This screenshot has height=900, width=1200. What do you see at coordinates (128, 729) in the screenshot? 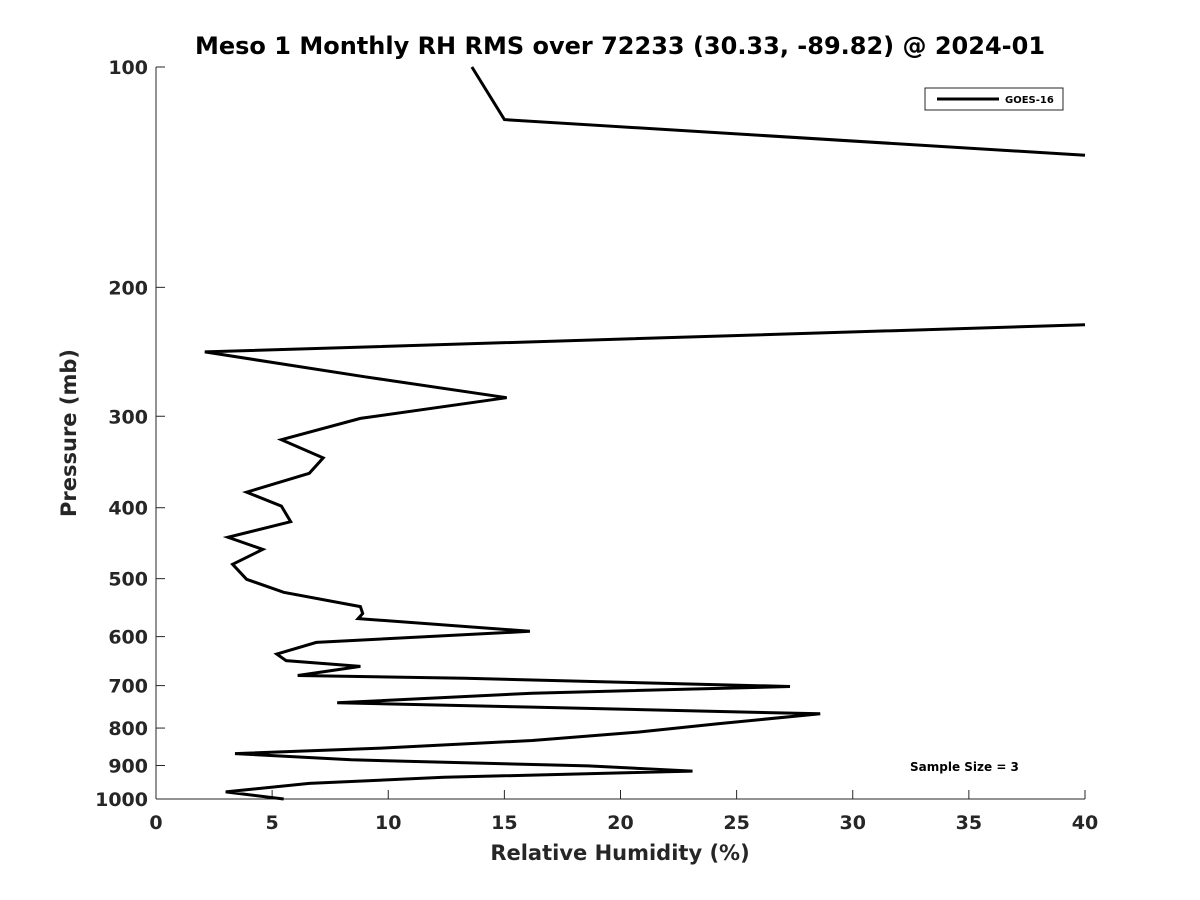
I see `y-tick-label: 800` at bounding box center [128, 729].